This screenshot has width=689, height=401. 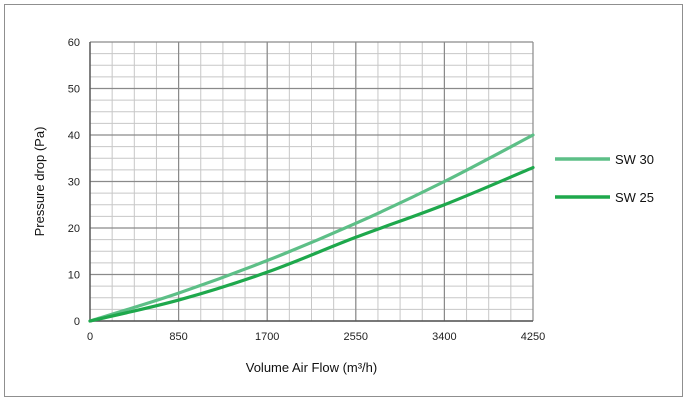 I want to click on x-tick-label: 4250, so click(x=533, y=337).